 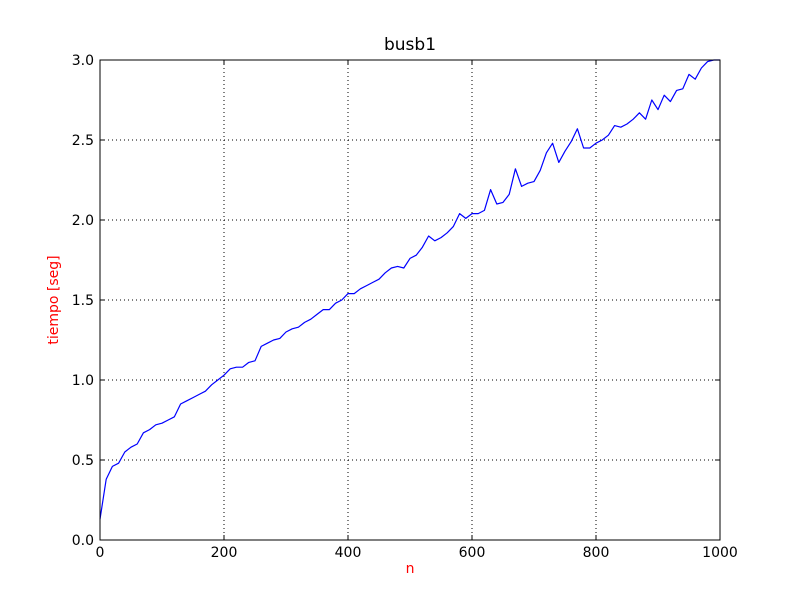 What do you see at coordinates (224, 553) in the screenshot?
I see `x-tick-label: 200` at bounding box center [224, 553].